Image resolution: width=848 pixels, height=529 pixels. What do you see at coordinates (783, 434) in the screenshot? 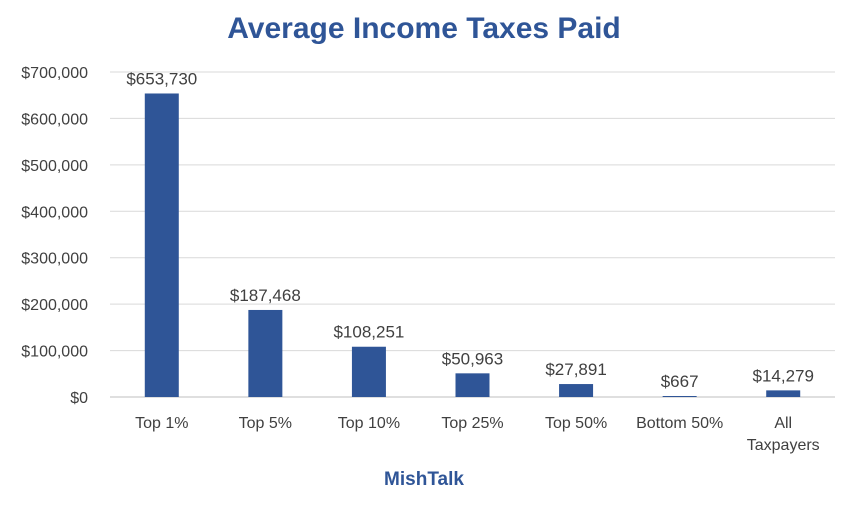
I see `x-tick-label: All Taxpayers` at bounding box center [783, 434].